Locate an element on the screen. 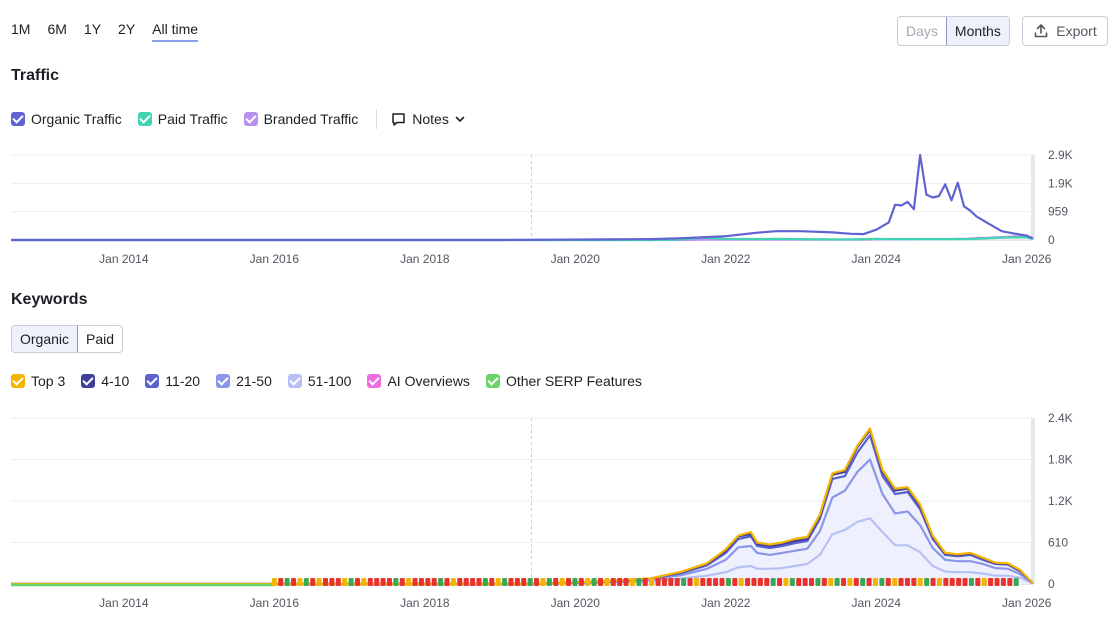 Image resolution: width=1113 pixels, height=626 pixels. period-tab-1y: 1Y is located at coordinates (92, 29).